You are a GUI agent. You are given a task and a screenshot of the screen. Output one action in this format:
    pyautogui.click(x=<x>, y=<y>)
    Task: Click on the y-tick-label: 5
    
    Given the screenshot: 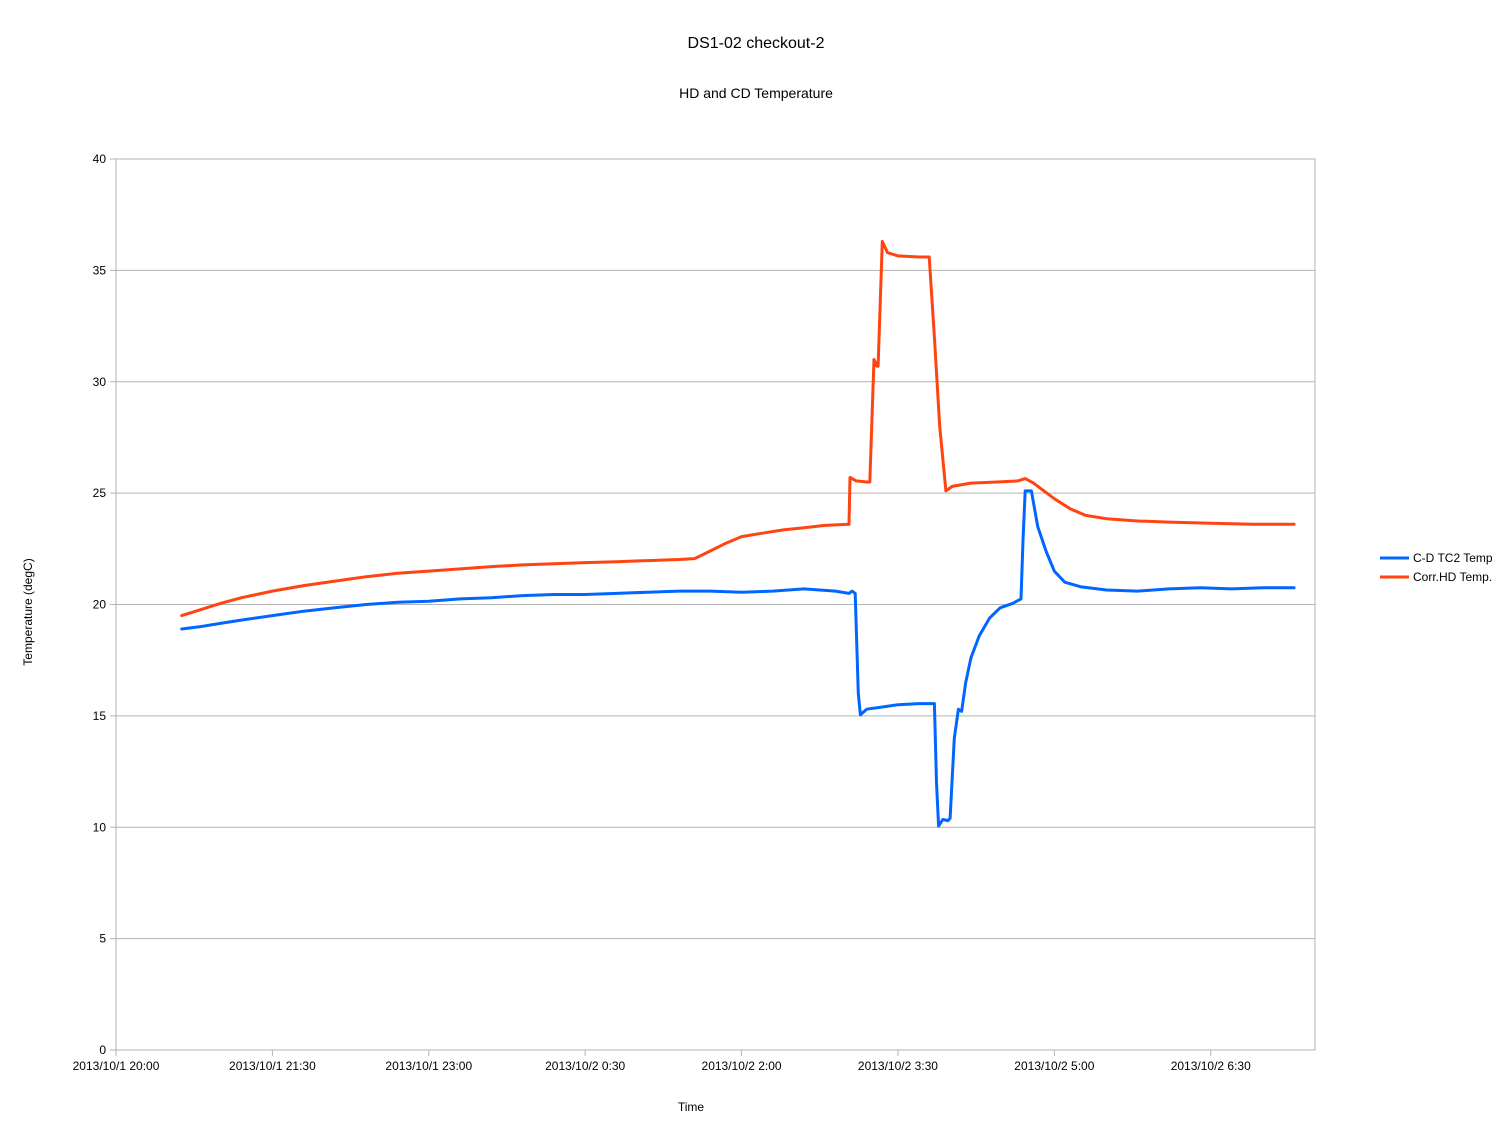 What is the action you would take?
    pyautogui.click(x=102, y=939)
    